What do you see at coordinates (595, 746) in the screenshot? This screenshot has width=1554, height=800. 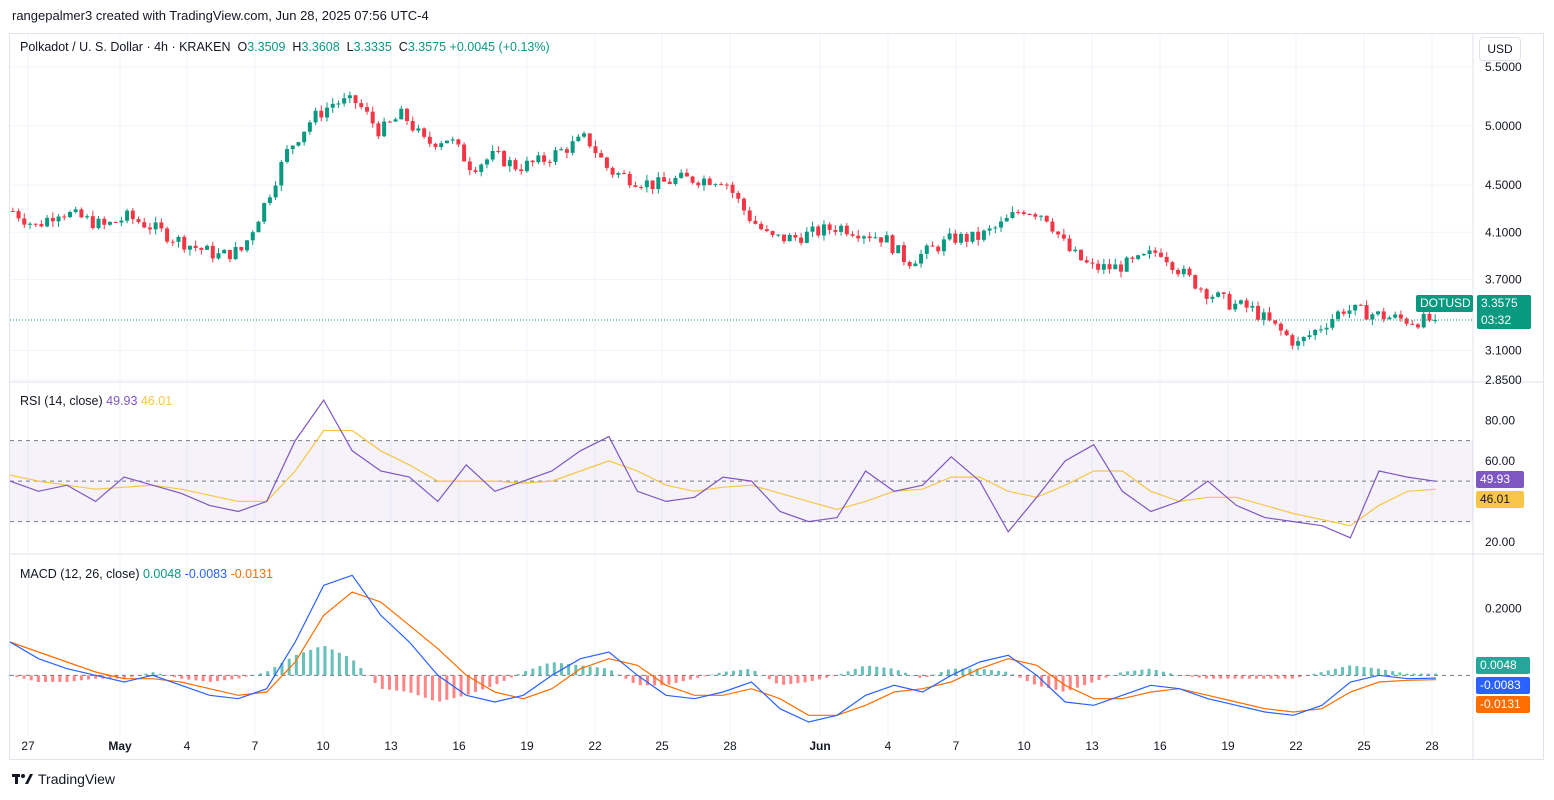 I see `x-tick-label: 22` at bounding box center [595, 746].